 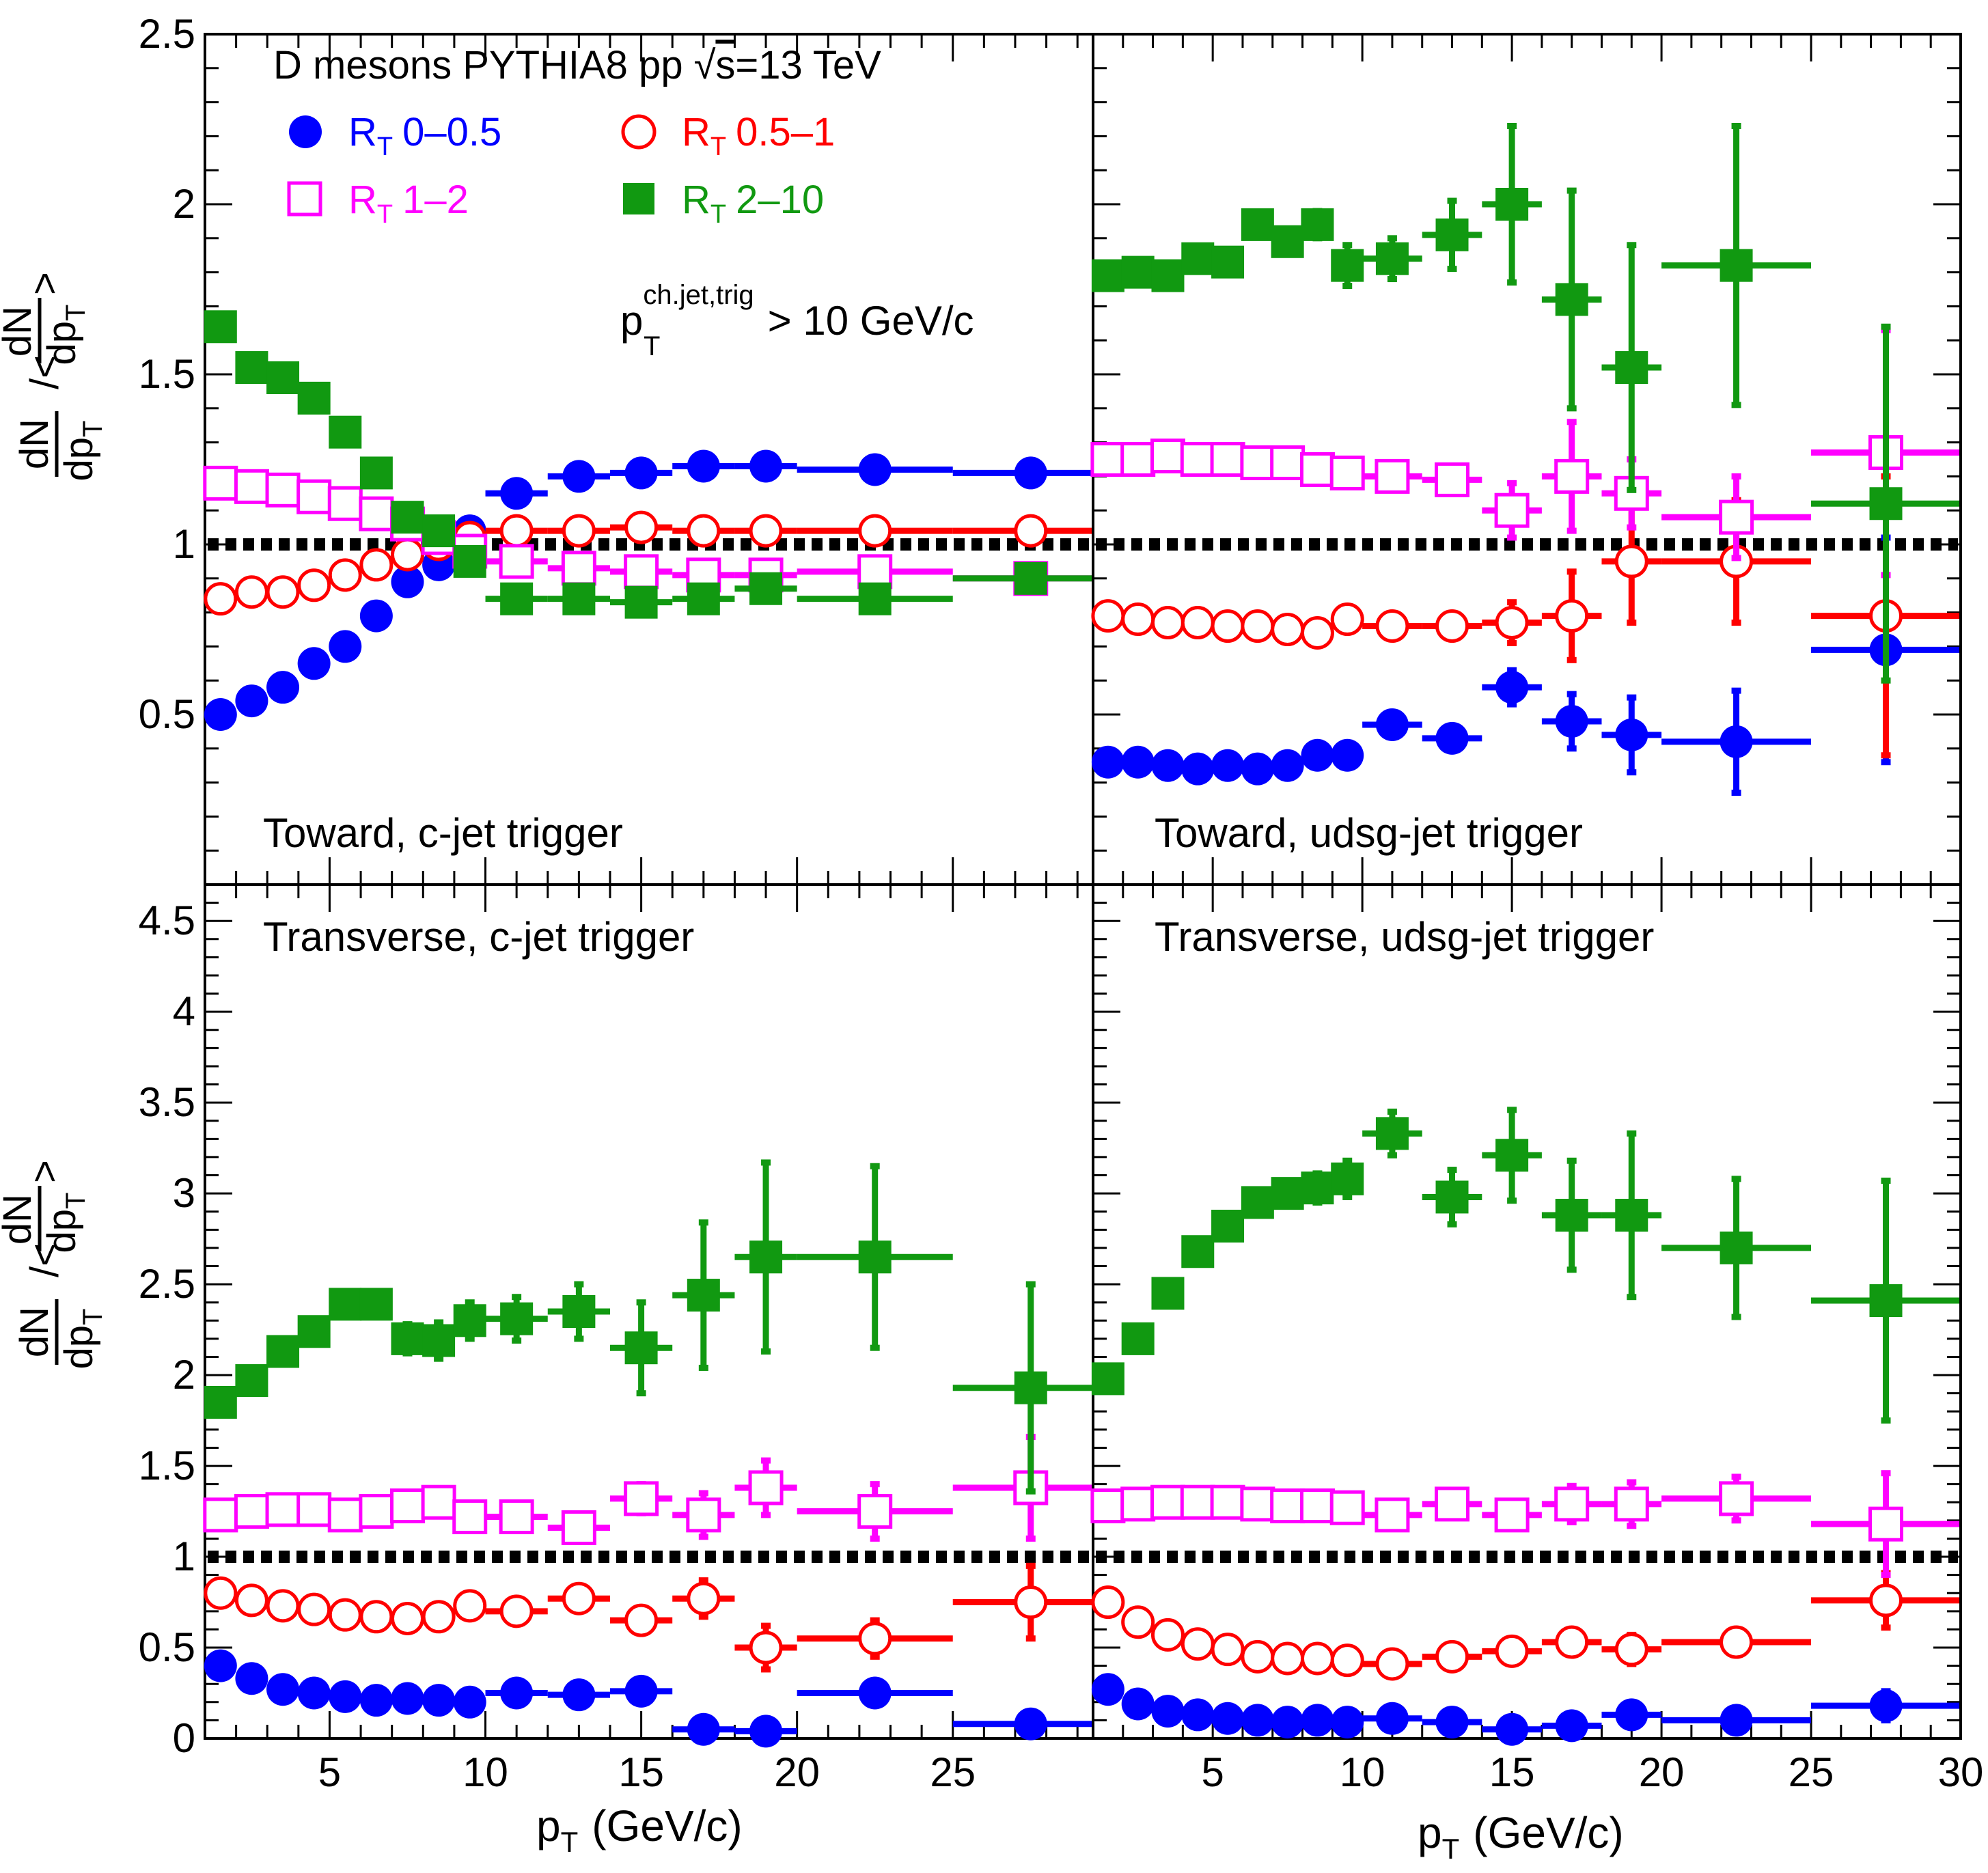 I want to click on panel-label: Transverse, udsg-jet trigger, so click(x=1404, y=937).